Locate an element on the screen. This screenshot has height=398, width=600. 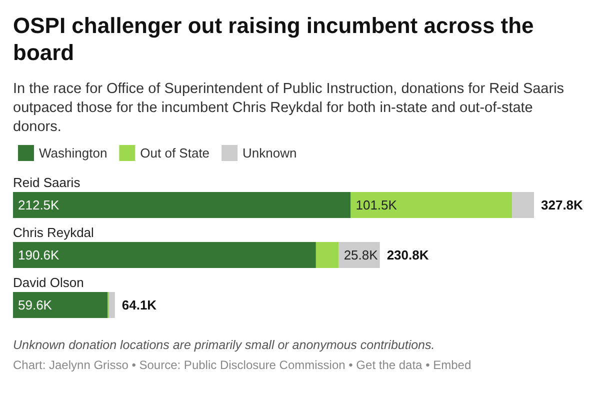
total-label: 327.8K is located at coordinates (562, 205).